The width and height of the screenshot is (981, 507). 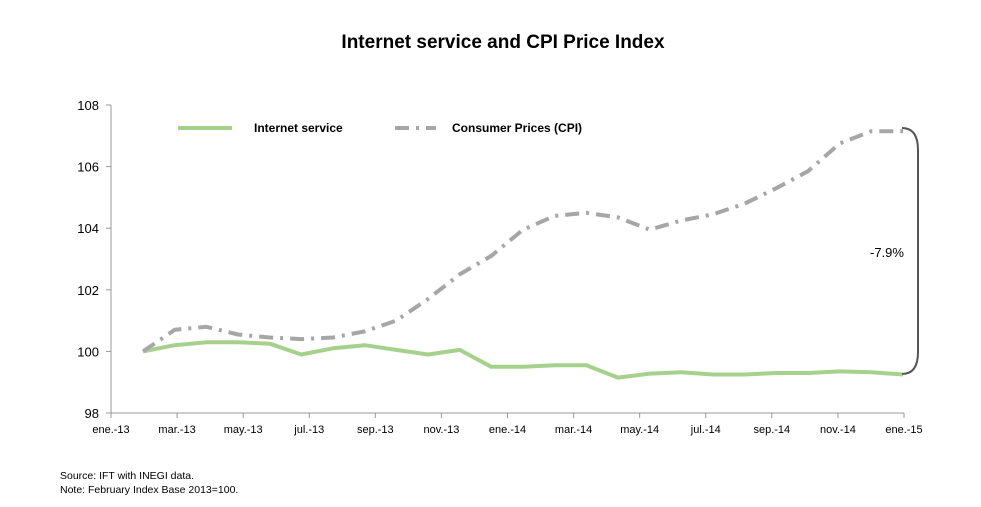 What do you see at coordinates (127, 476) in the screenshot?
I see `source-note: Source: IFT with INEGI data.` at bounding box center [127, 476].